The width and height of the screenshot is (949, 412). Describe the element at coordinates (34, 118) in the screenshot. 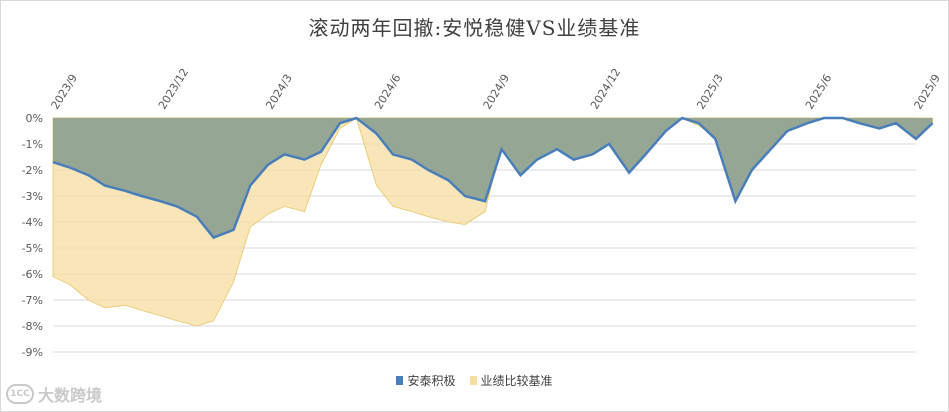

I see `y-tick-label: 0%` at that location.